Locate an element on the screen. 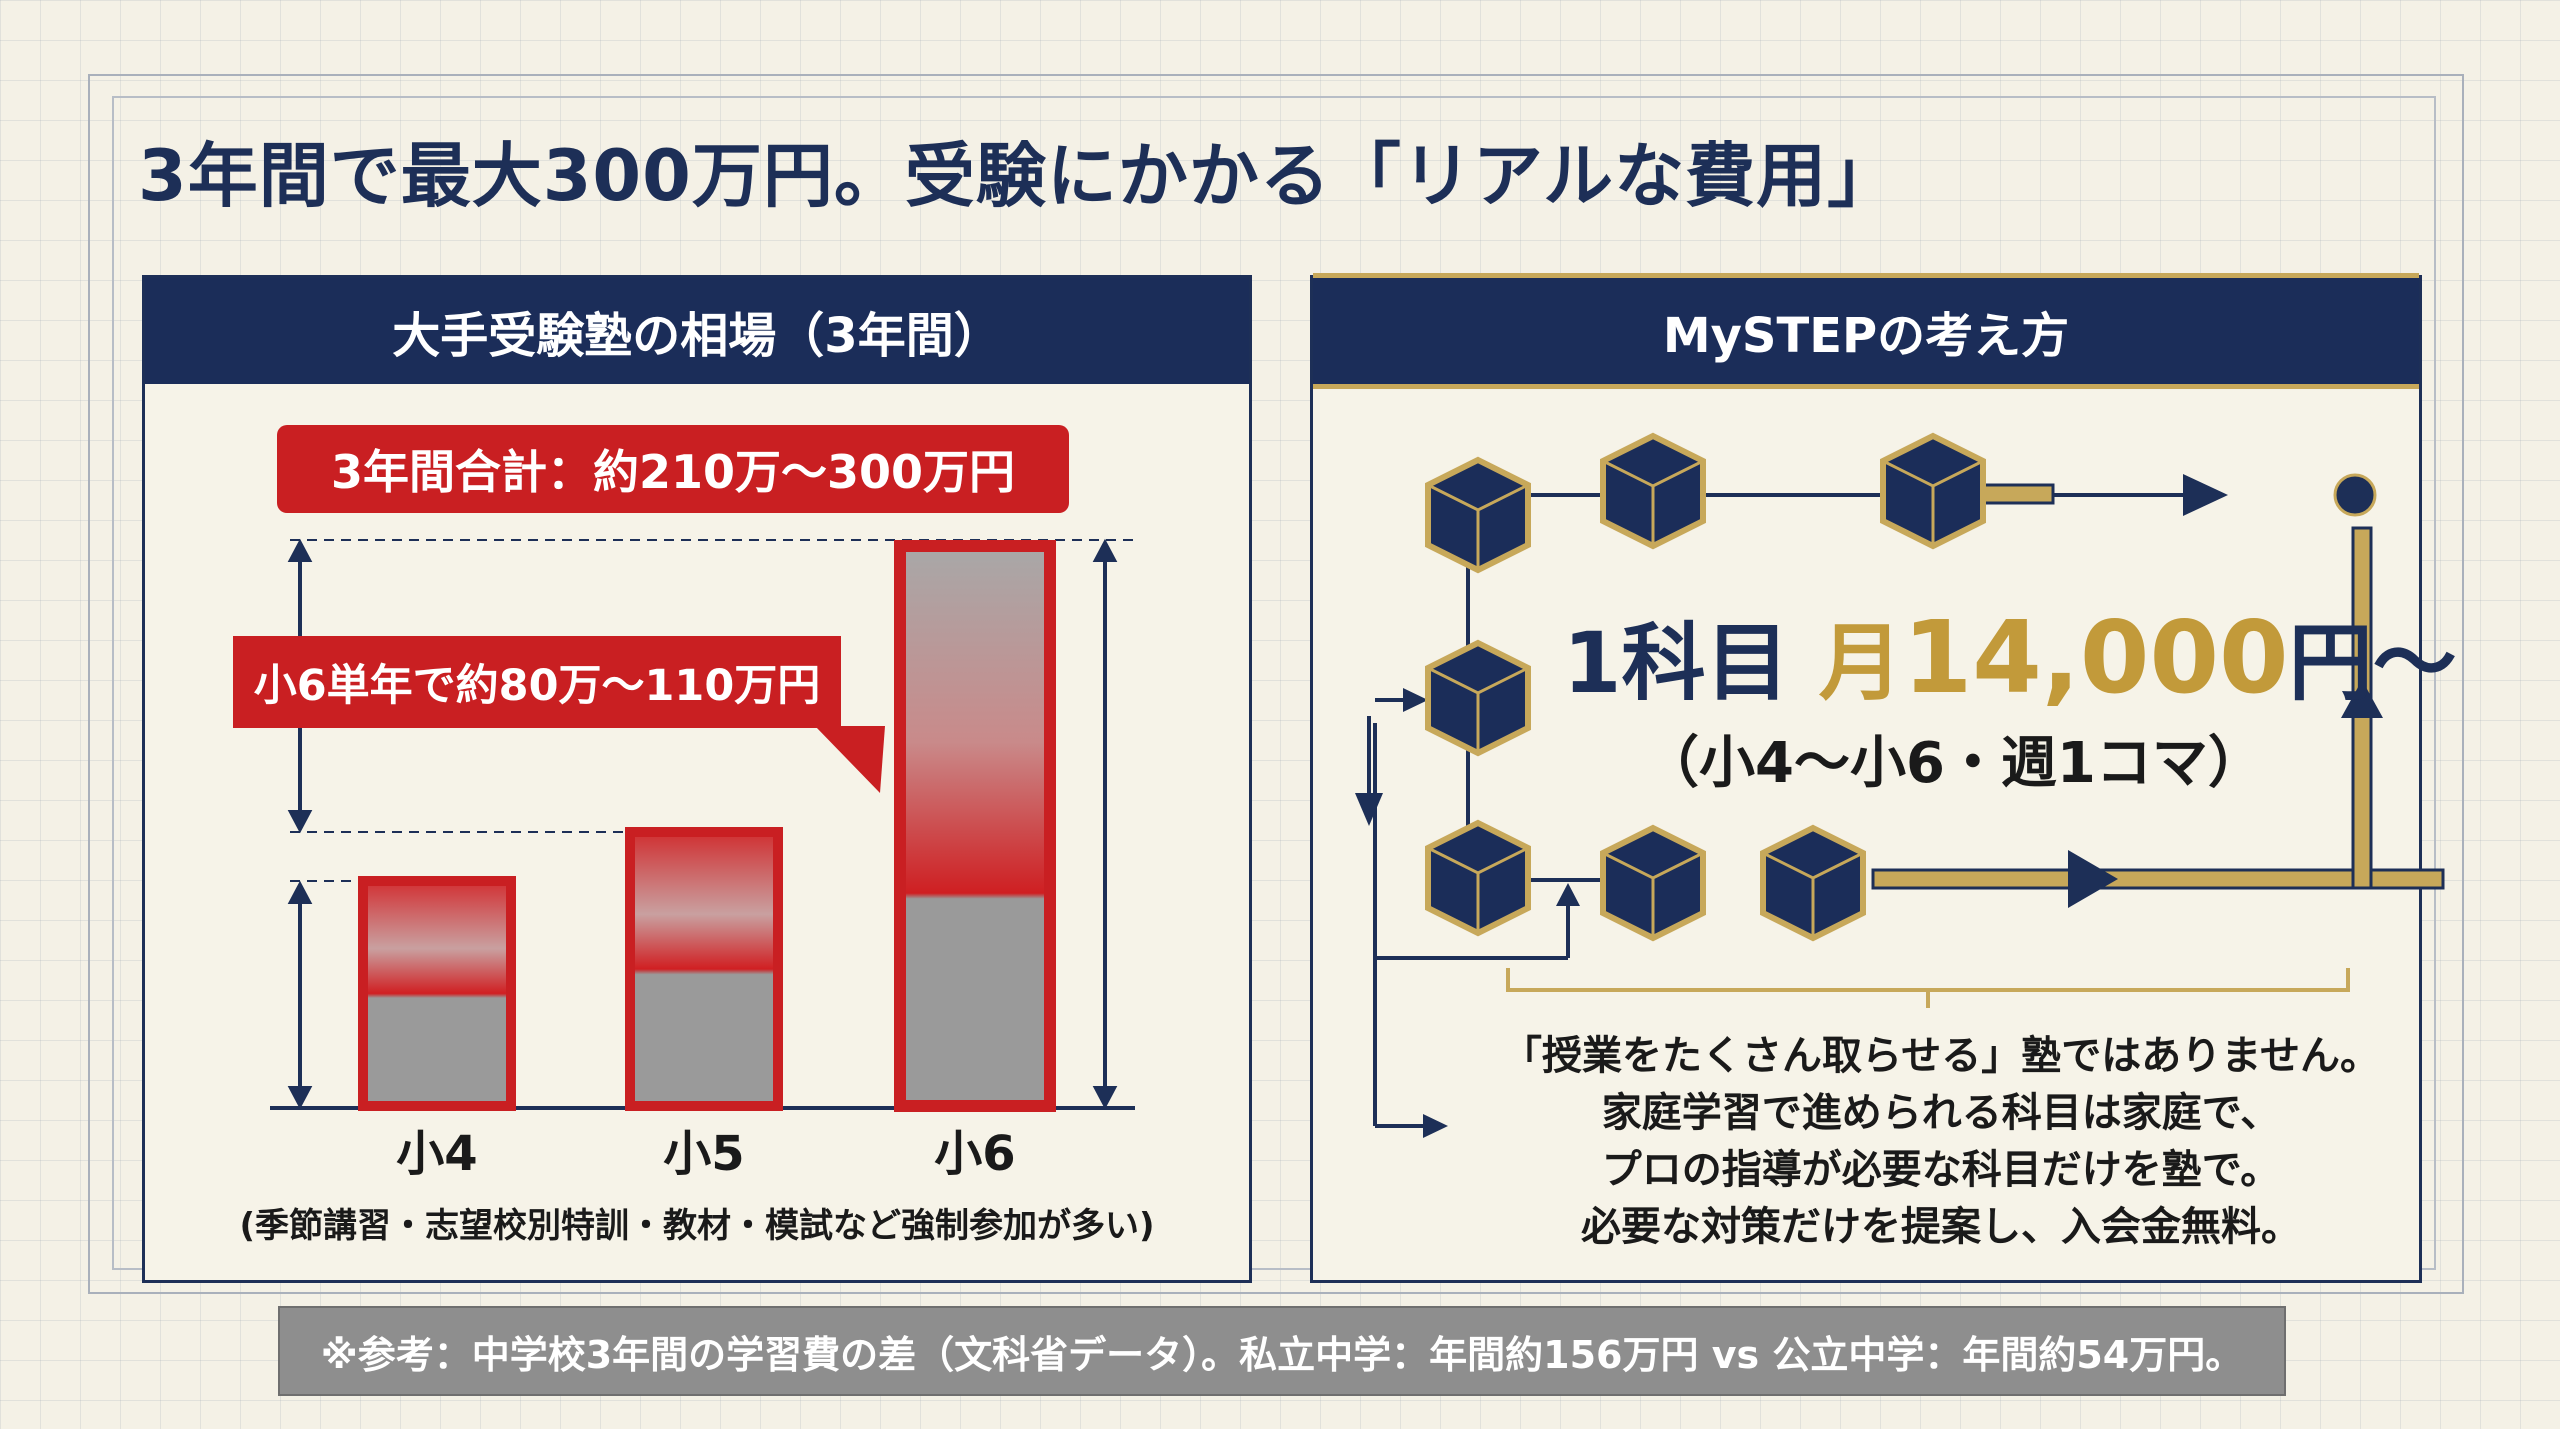 The width and height of the screenshot is (2560, 1429). message-line: プロの指導が必要な科目だけを塾で。 is located at coordinates (1941, 1170).